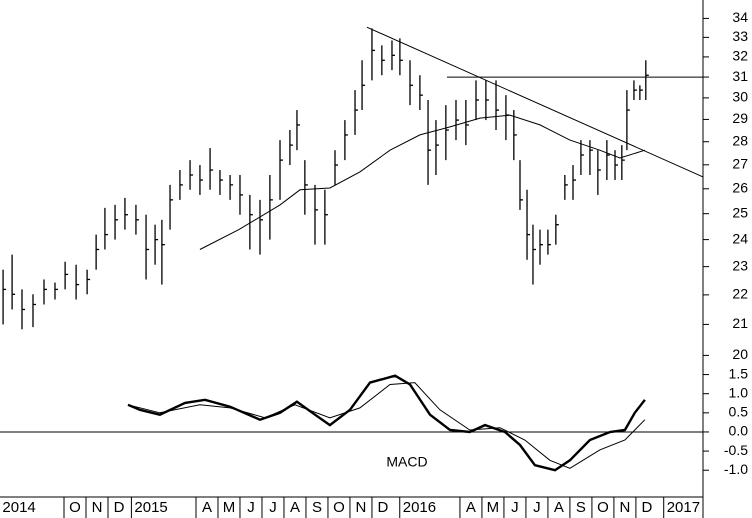 This screenshot has height=518, width=752. I want to click on y-tick-label: -0.5, so click(736, 450).